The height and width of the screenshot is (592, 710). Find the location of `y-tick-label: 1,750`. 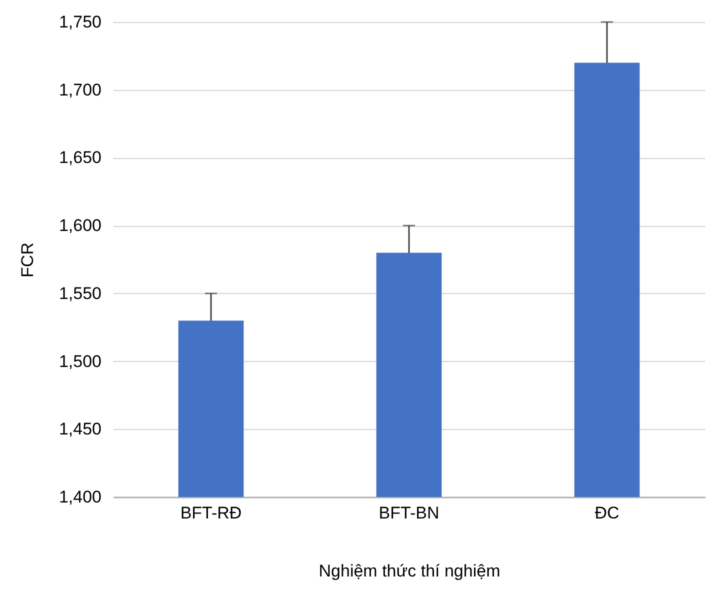

y-tick-label: 1,750 is located at coordinates (80, 22).